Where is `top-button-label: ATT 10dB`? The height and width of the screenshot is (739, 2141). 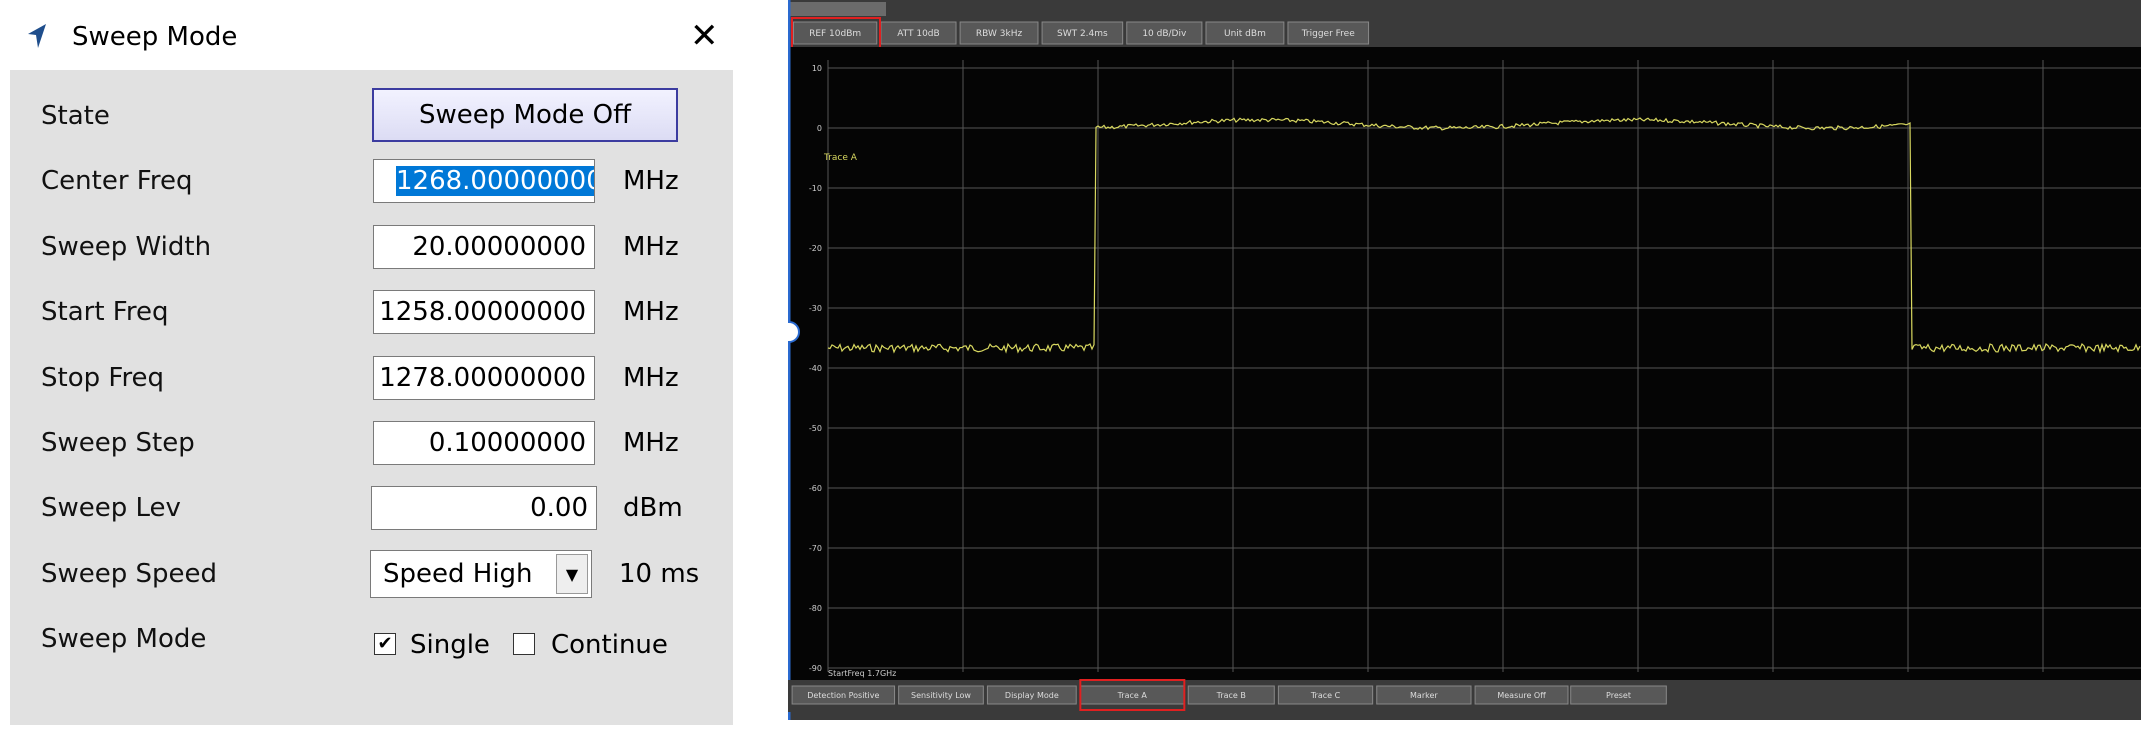
top-button-label: ATT 10dB is located at coordinates (918, 34).